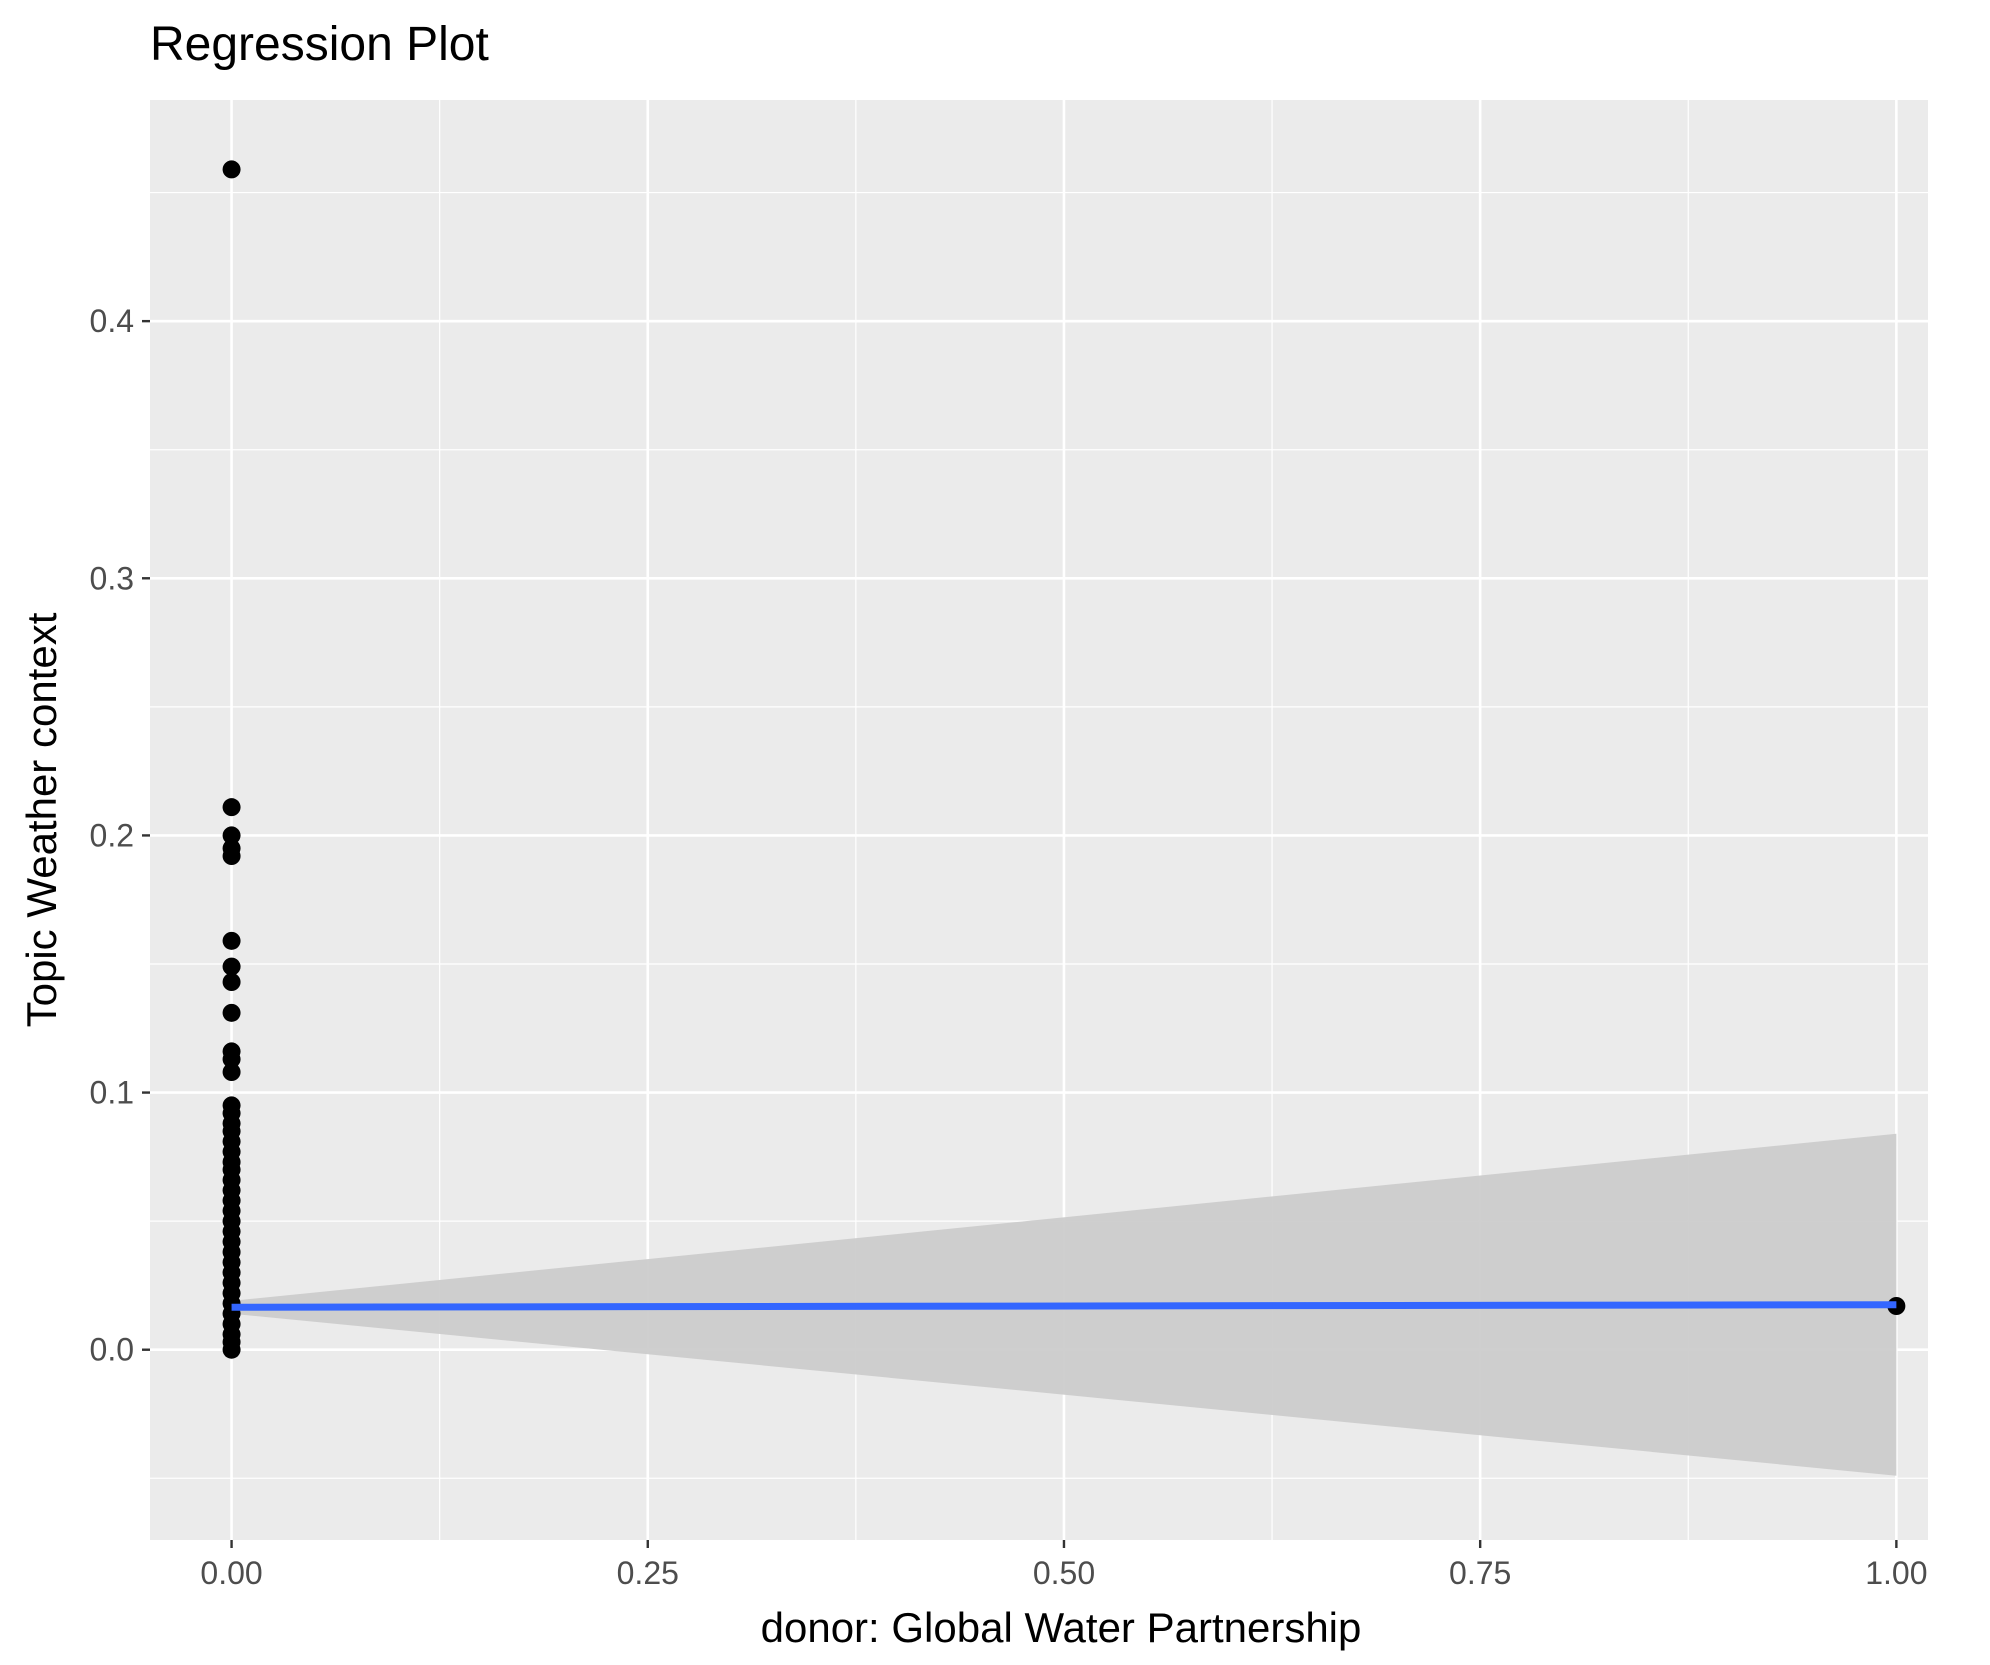 Image resolution: width=1990 pixels, height=1665 pixels. Describe the element at coordinates (231, 1573) in the screenshot. I see `x-tick-label: 0.00` at that location.